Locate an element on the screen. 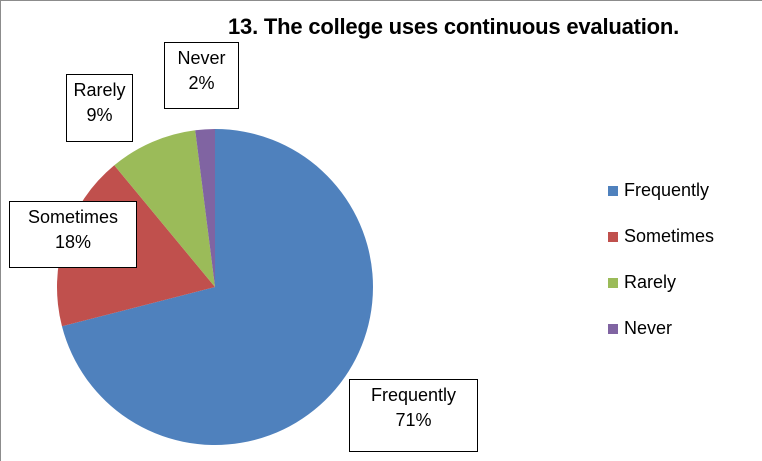 Image resolution: width=762 pixels, height=461 pixels. legend-item-never: Never is located at coordinates (661, 328).